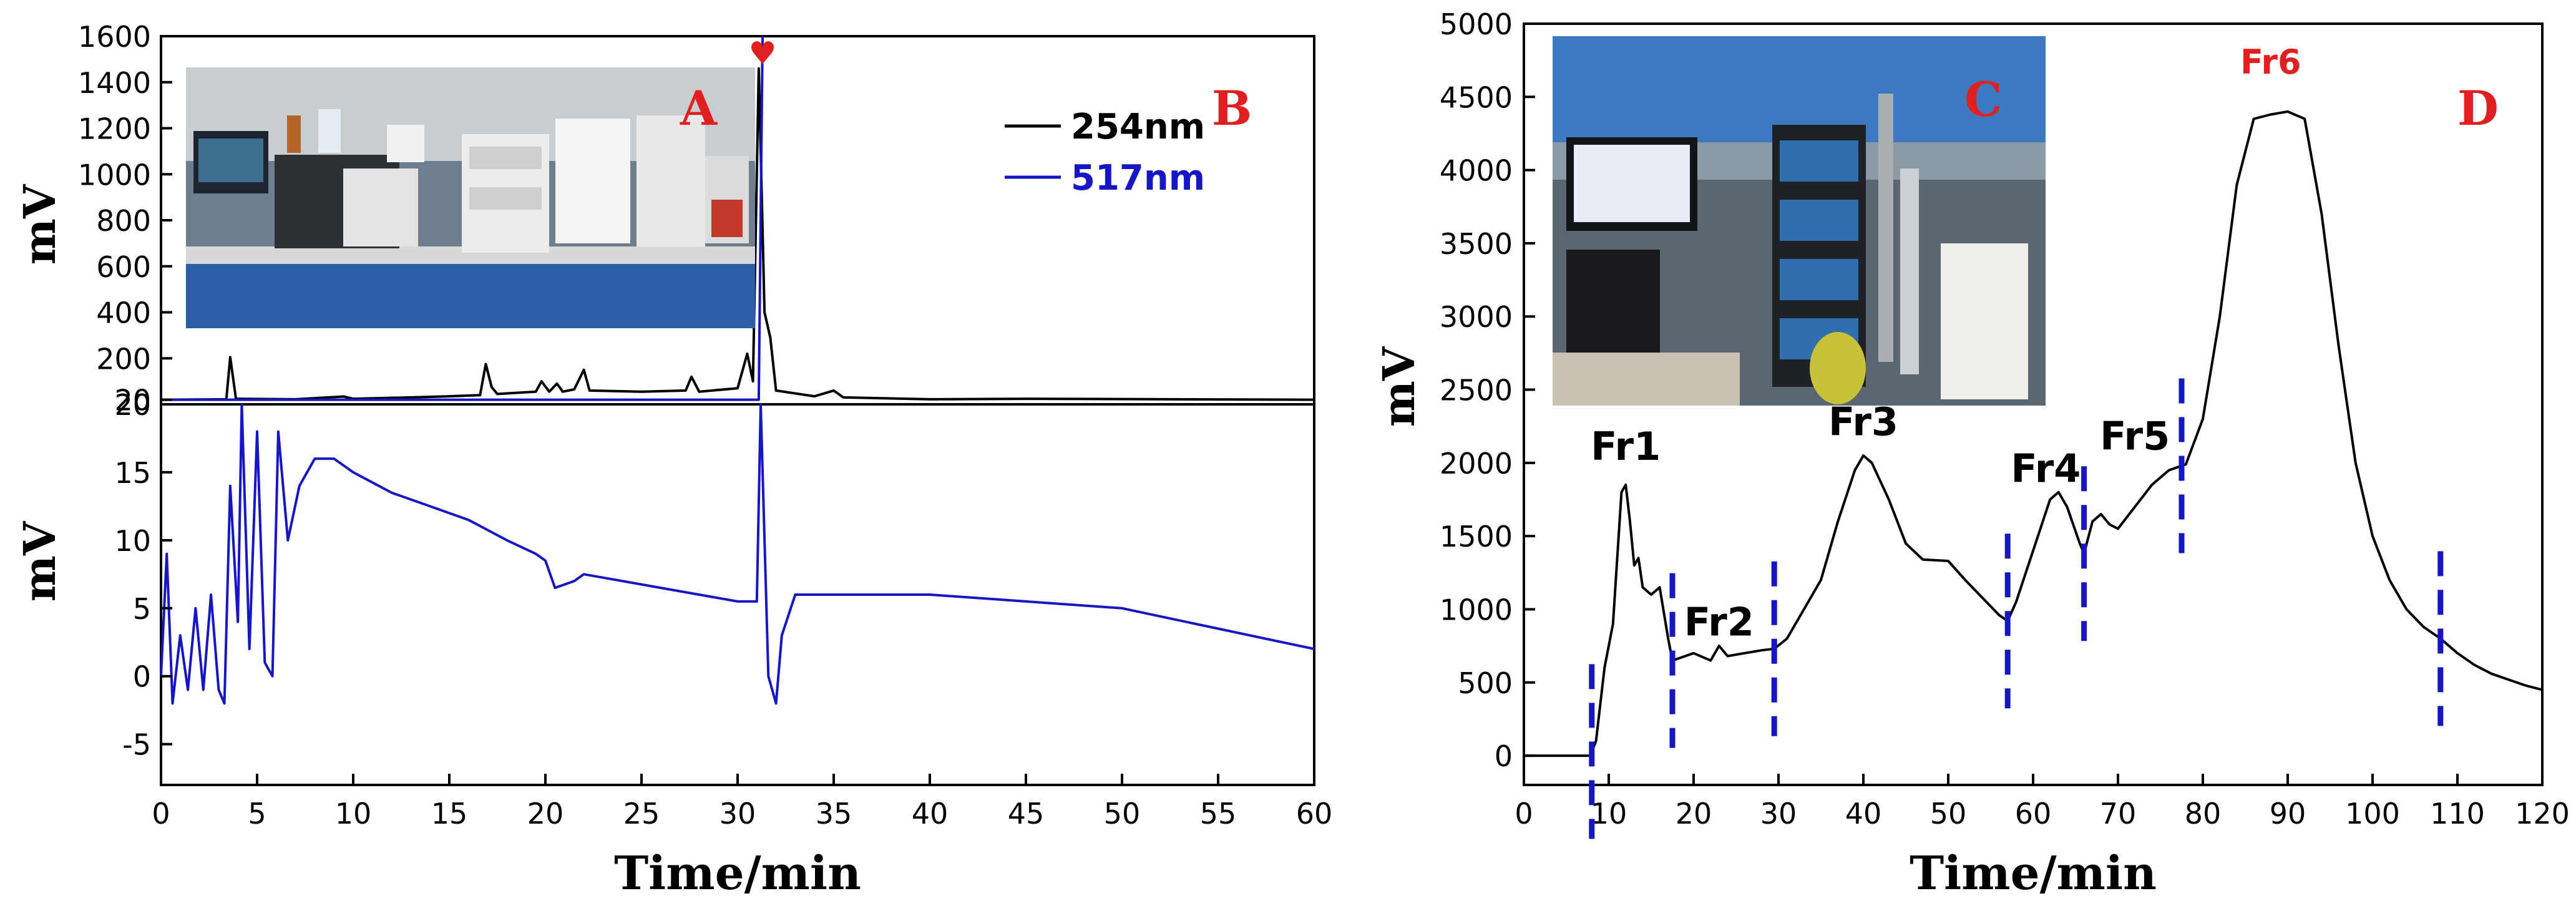 This screenshot has width=2576, height=906. Describe the element at coordinates (353, 813) in the screenshot. I see `bottom-left-xtick-label: 10` at that location.